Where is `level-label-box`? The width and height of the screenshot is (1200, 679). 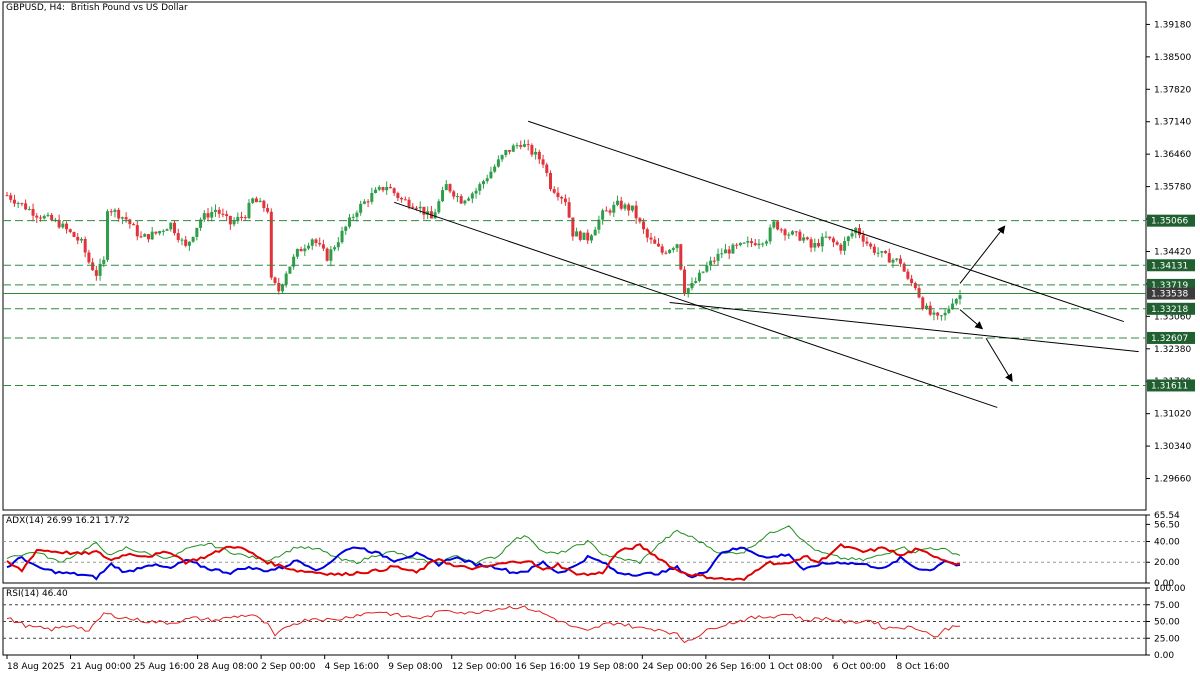 level-label-box is located at coordinates (1171, 293).